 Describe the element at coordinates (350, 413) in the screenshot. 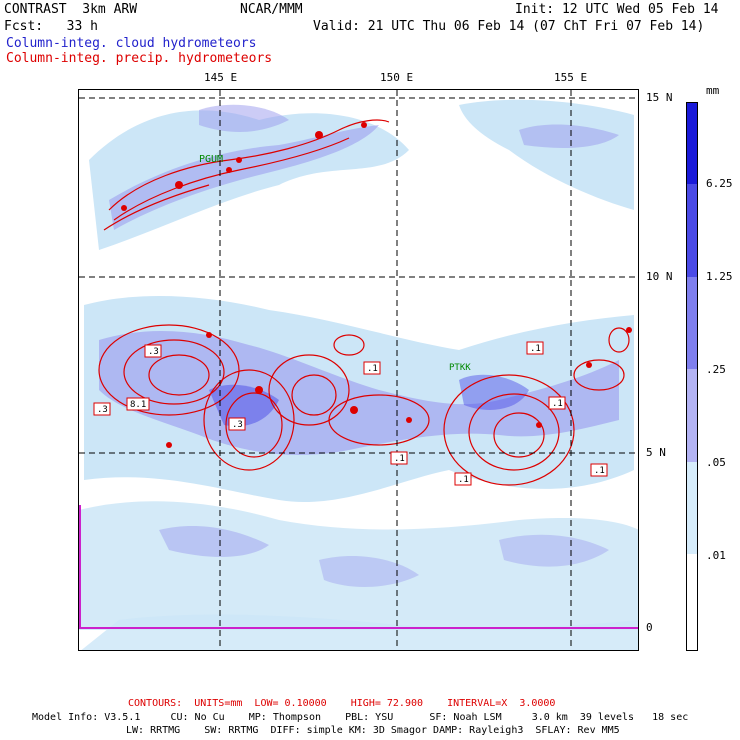

I see `contour-label-boxes: .3 .3 8.1 .3 .1 .1 .1 .1 .1 .1` at that location.